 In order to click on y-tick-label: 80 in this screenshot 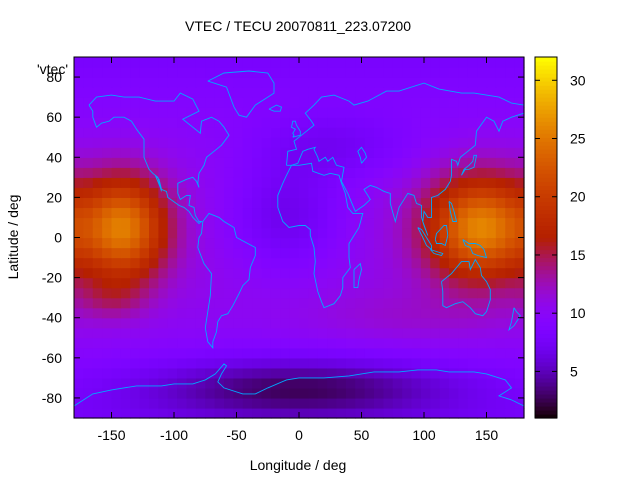, I will do `click(54, 77)`.